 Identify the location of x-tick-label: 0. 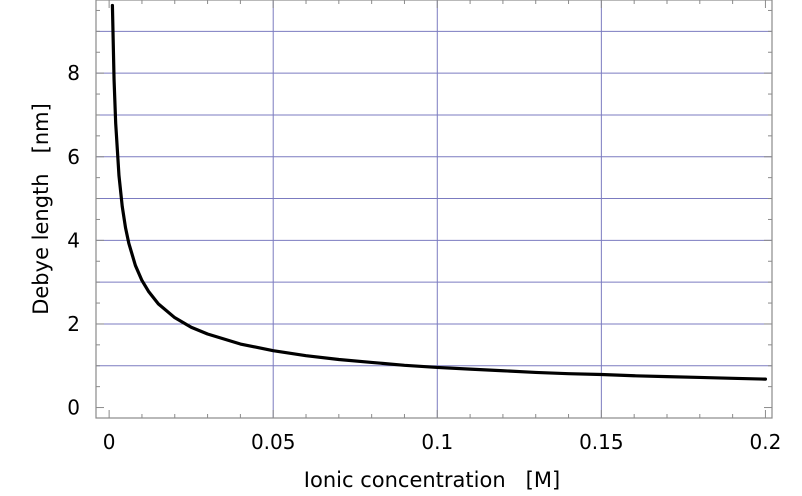
(109, 442).